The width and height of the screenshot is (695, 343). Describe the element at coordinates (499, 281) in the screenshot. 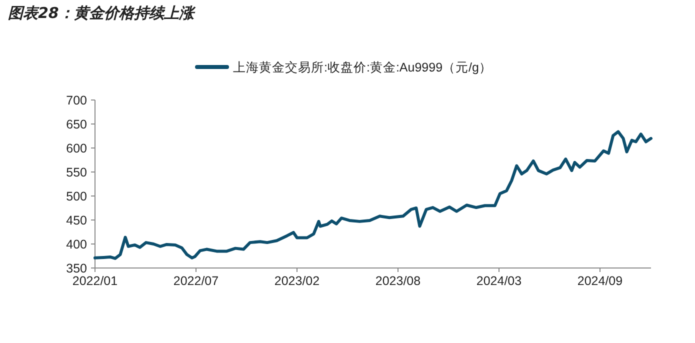

I see `x-tick-label: 2024/03` at that location.